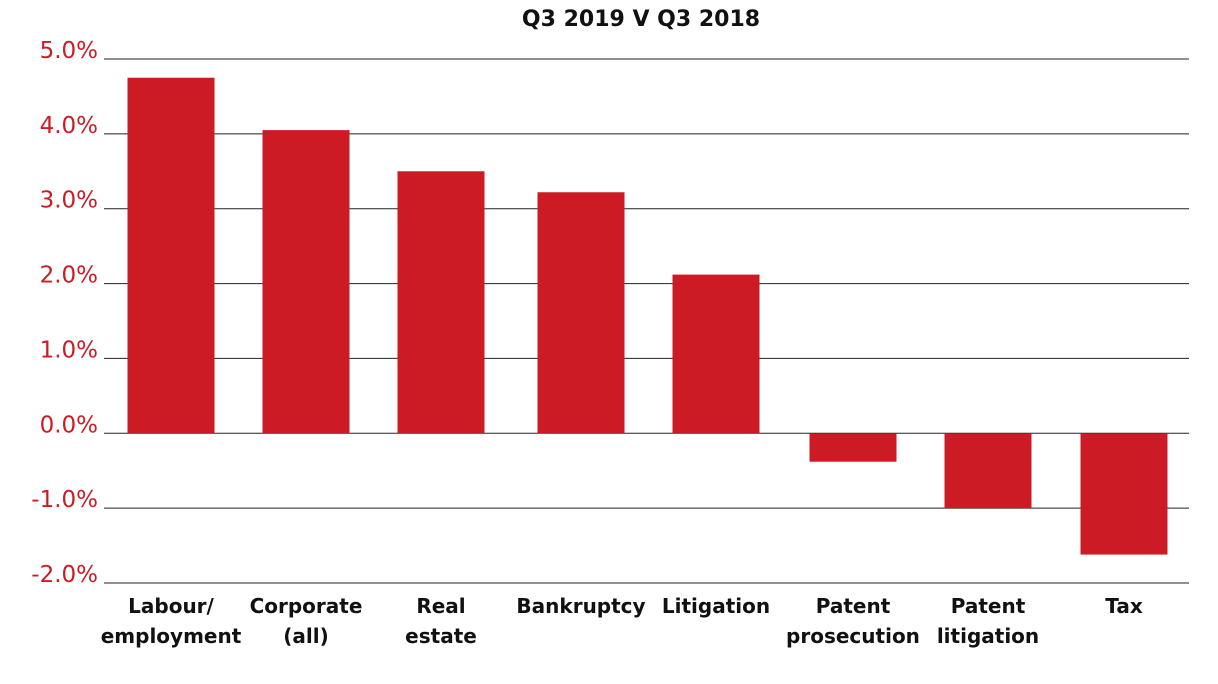  I want to click on y-tick-label: 1.0%, so click(69, 350).